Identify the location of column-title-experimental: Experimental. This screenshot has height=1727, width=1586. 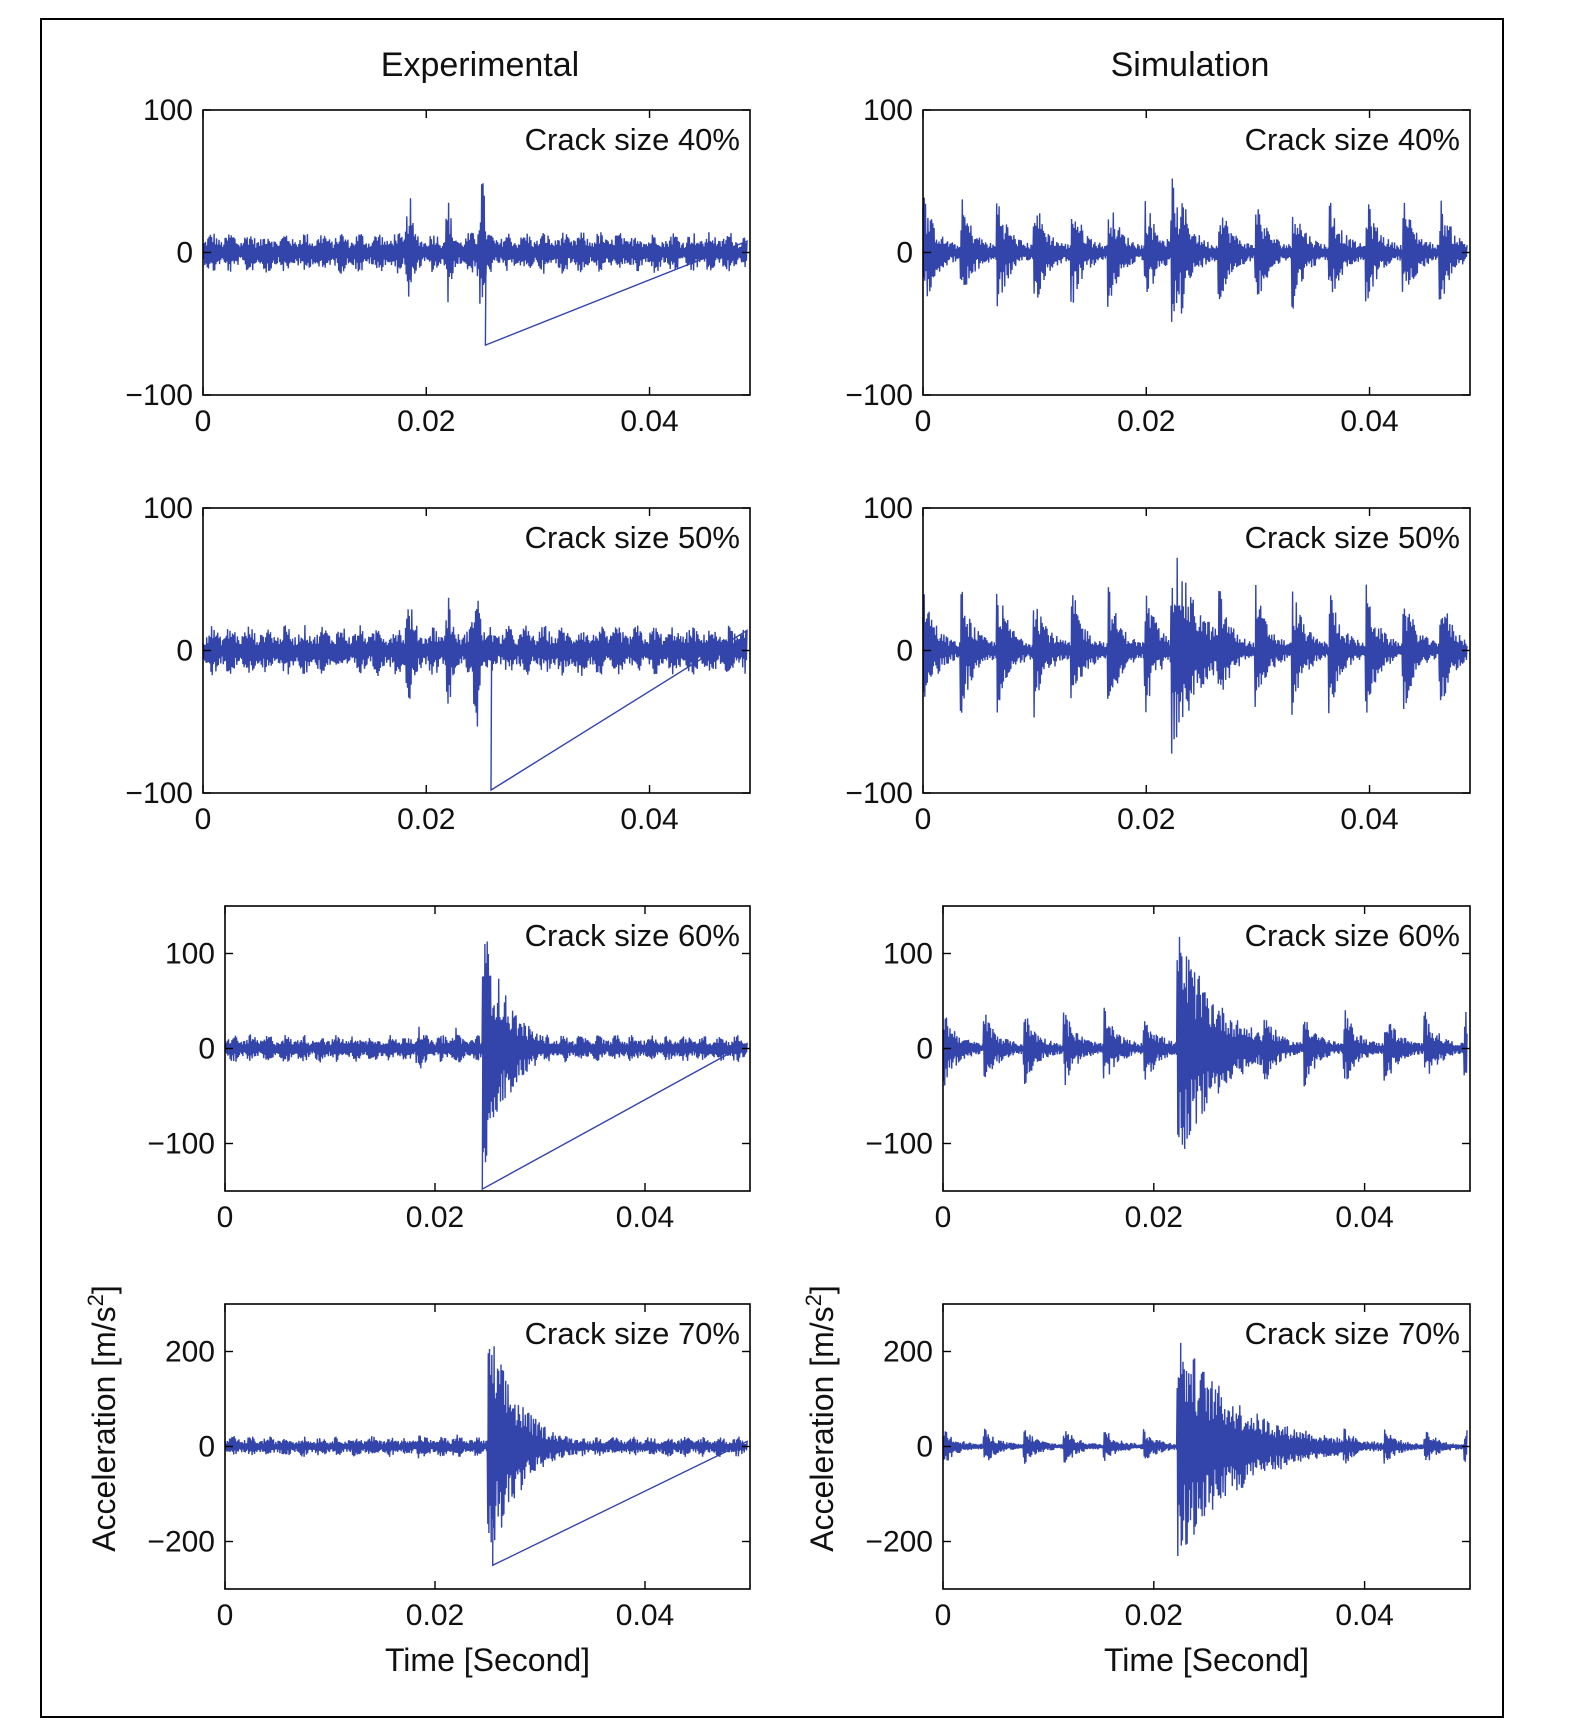
(480, 65).